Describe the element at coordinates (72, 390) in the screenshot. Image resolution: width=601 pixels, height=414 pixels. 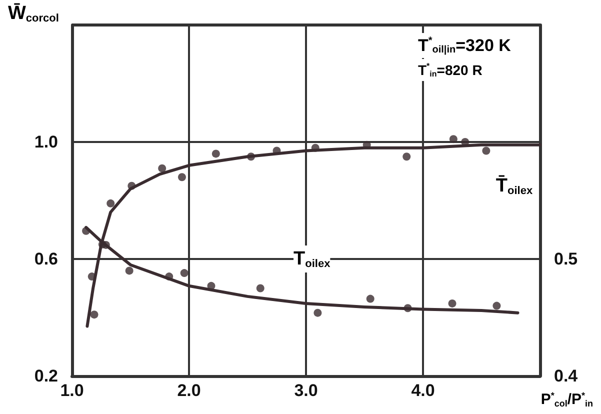
I see `x-tick-label: 1.0` at that location.